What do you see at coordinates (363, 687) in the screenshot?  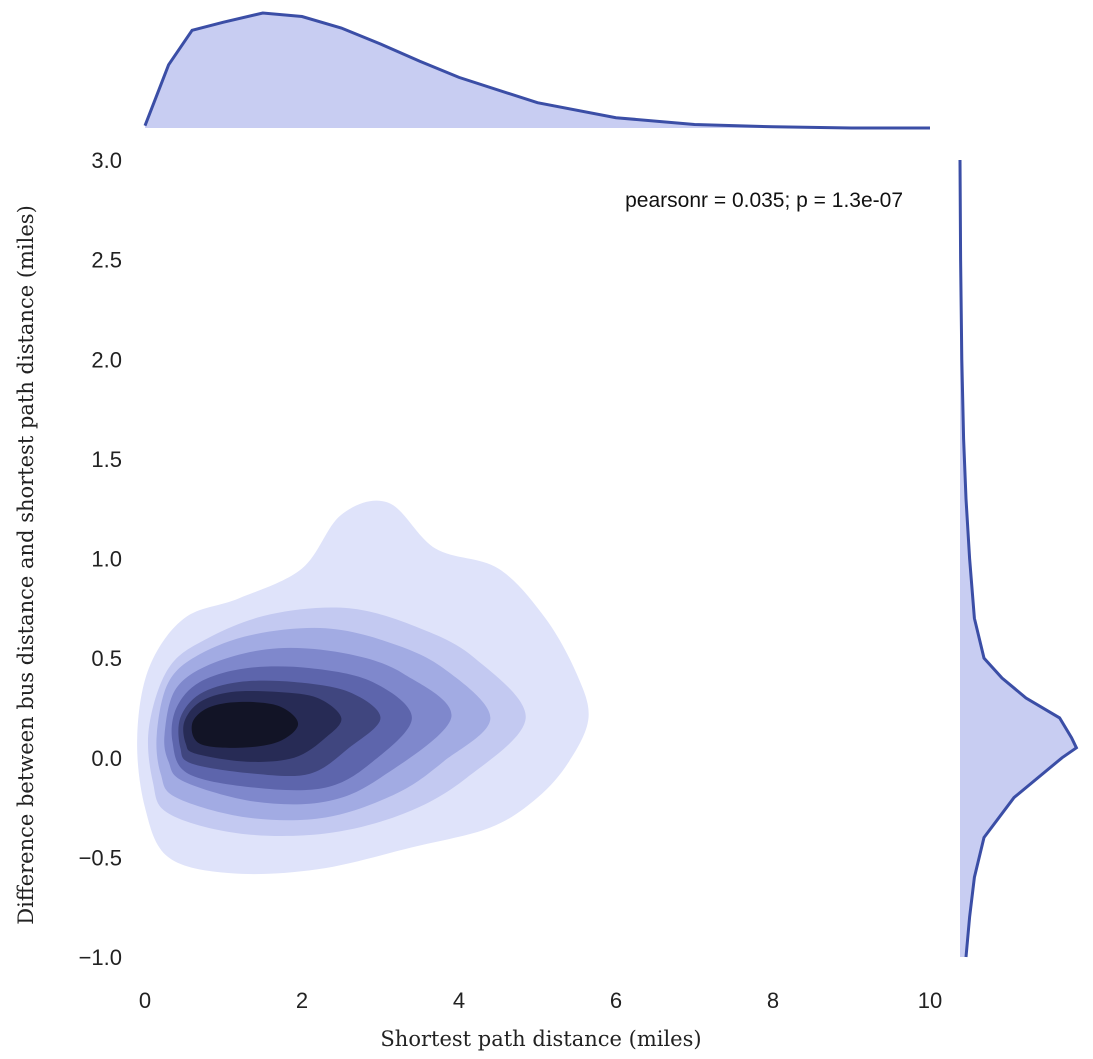 I see `kde-contours` at bounding box center [363, 687].